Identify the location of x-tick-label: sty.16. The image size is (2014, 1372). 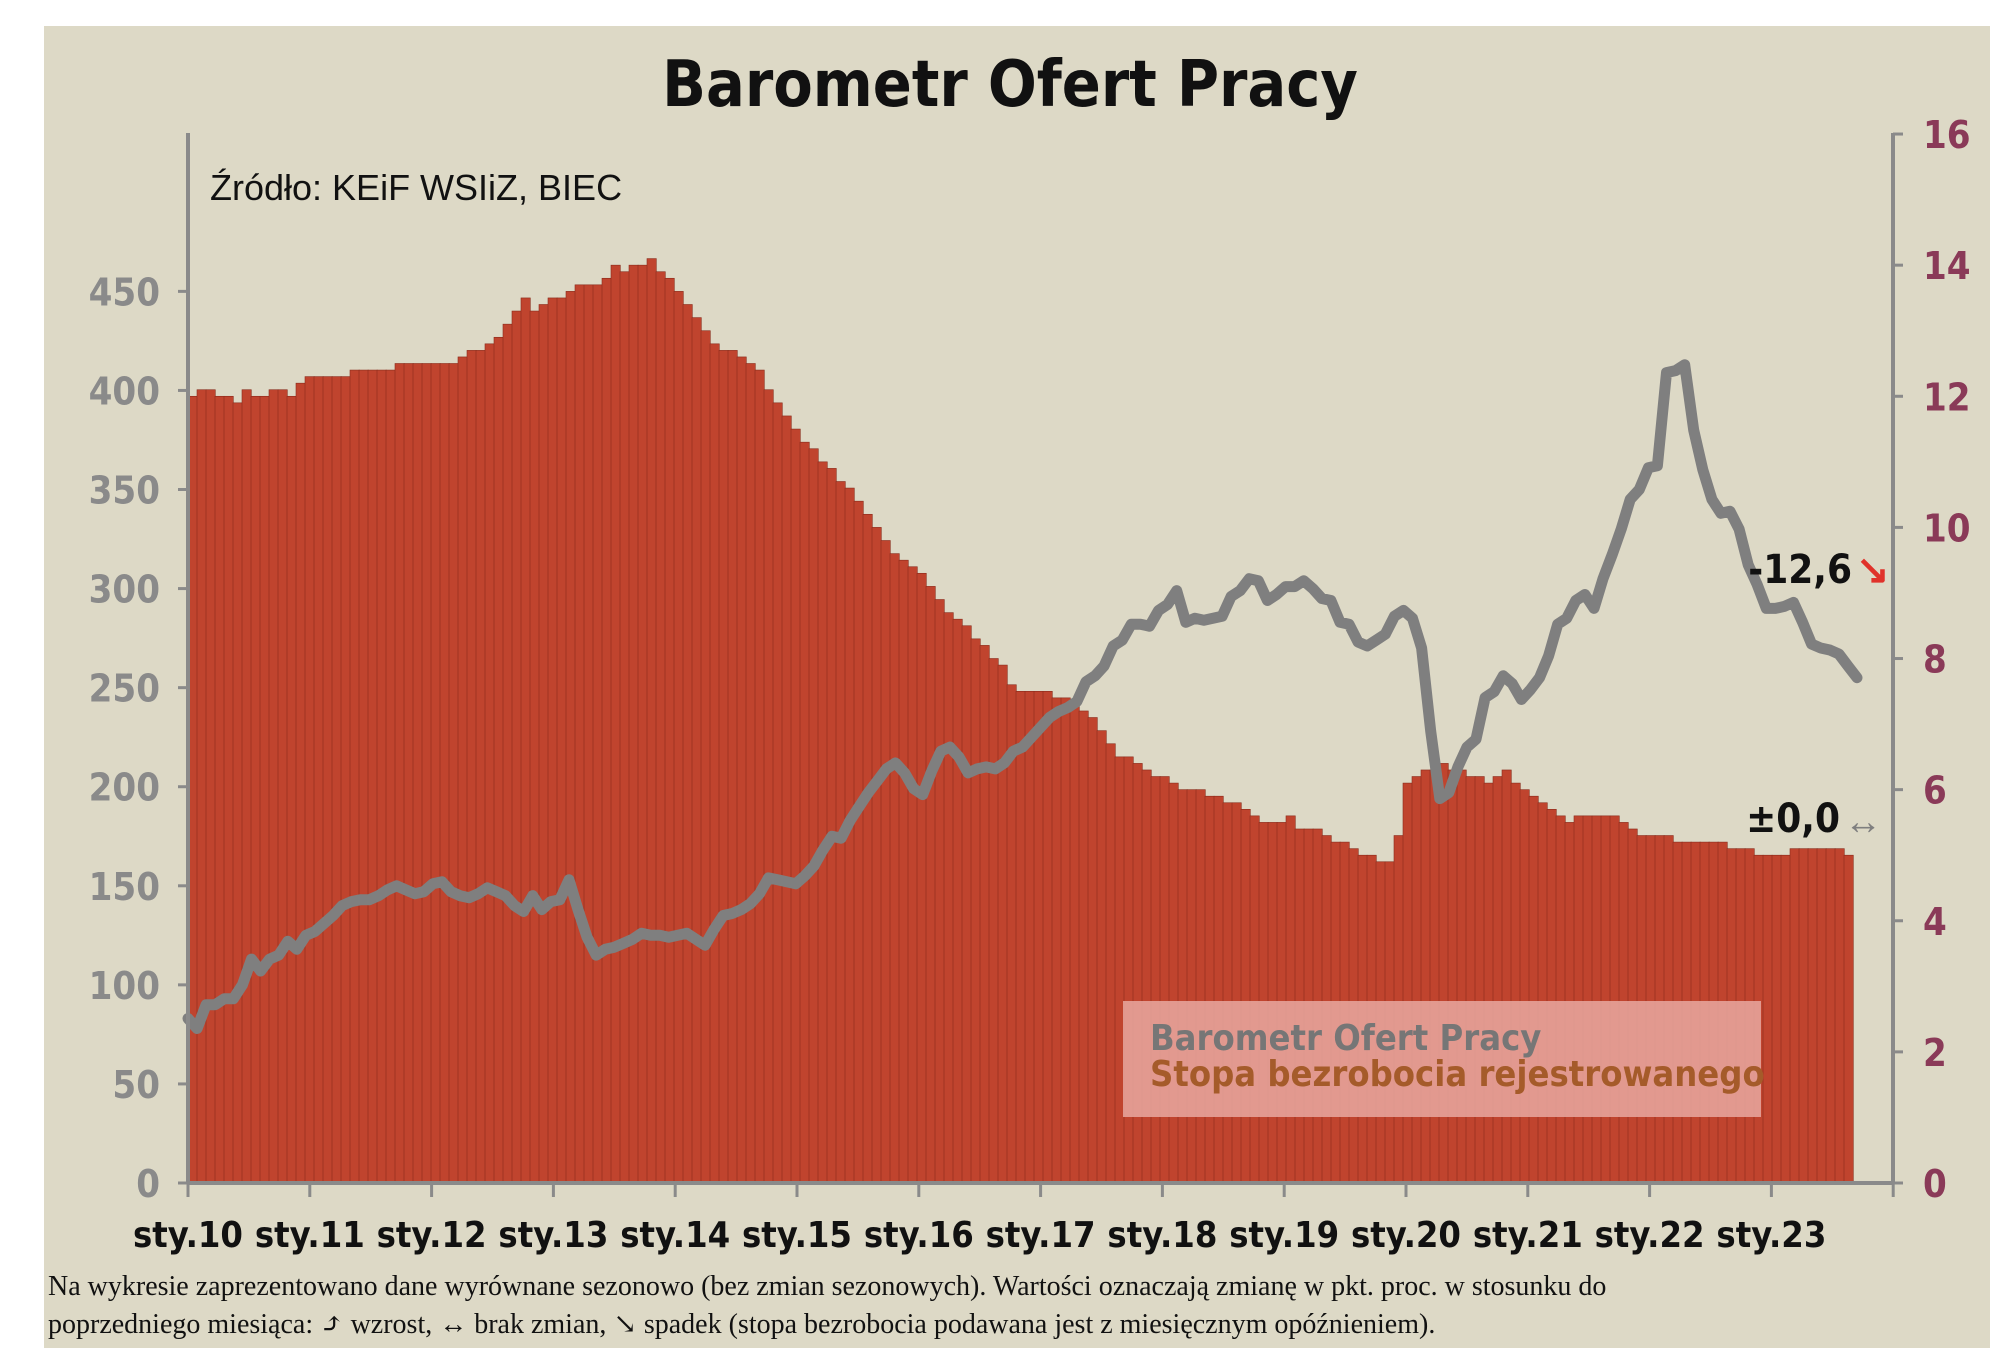
(919, 1235).